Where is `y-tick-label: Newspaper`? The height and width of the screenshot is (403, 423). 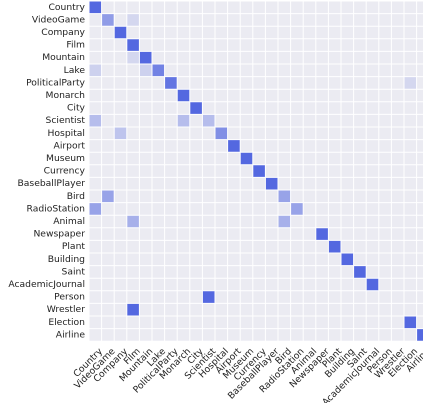 y-tick-label: Newspaper is located at coordinates (59, 234).